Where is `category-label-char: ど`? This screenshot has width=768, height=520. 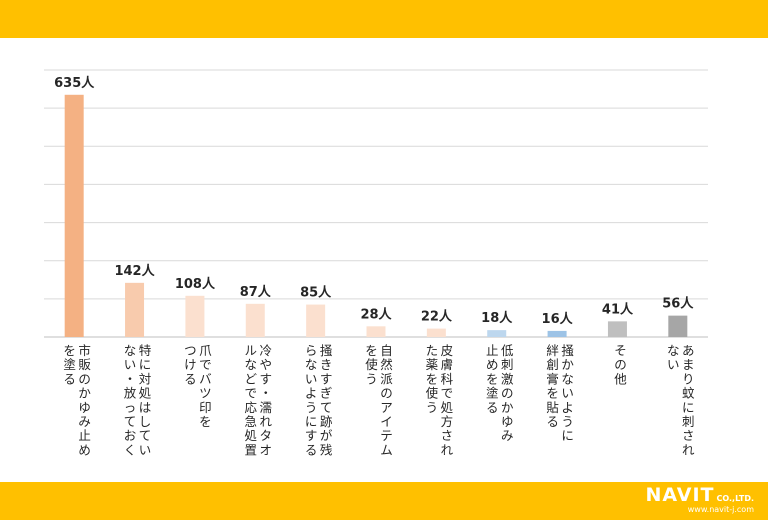 category-label-char: ど is located at coordinates (251, 378).